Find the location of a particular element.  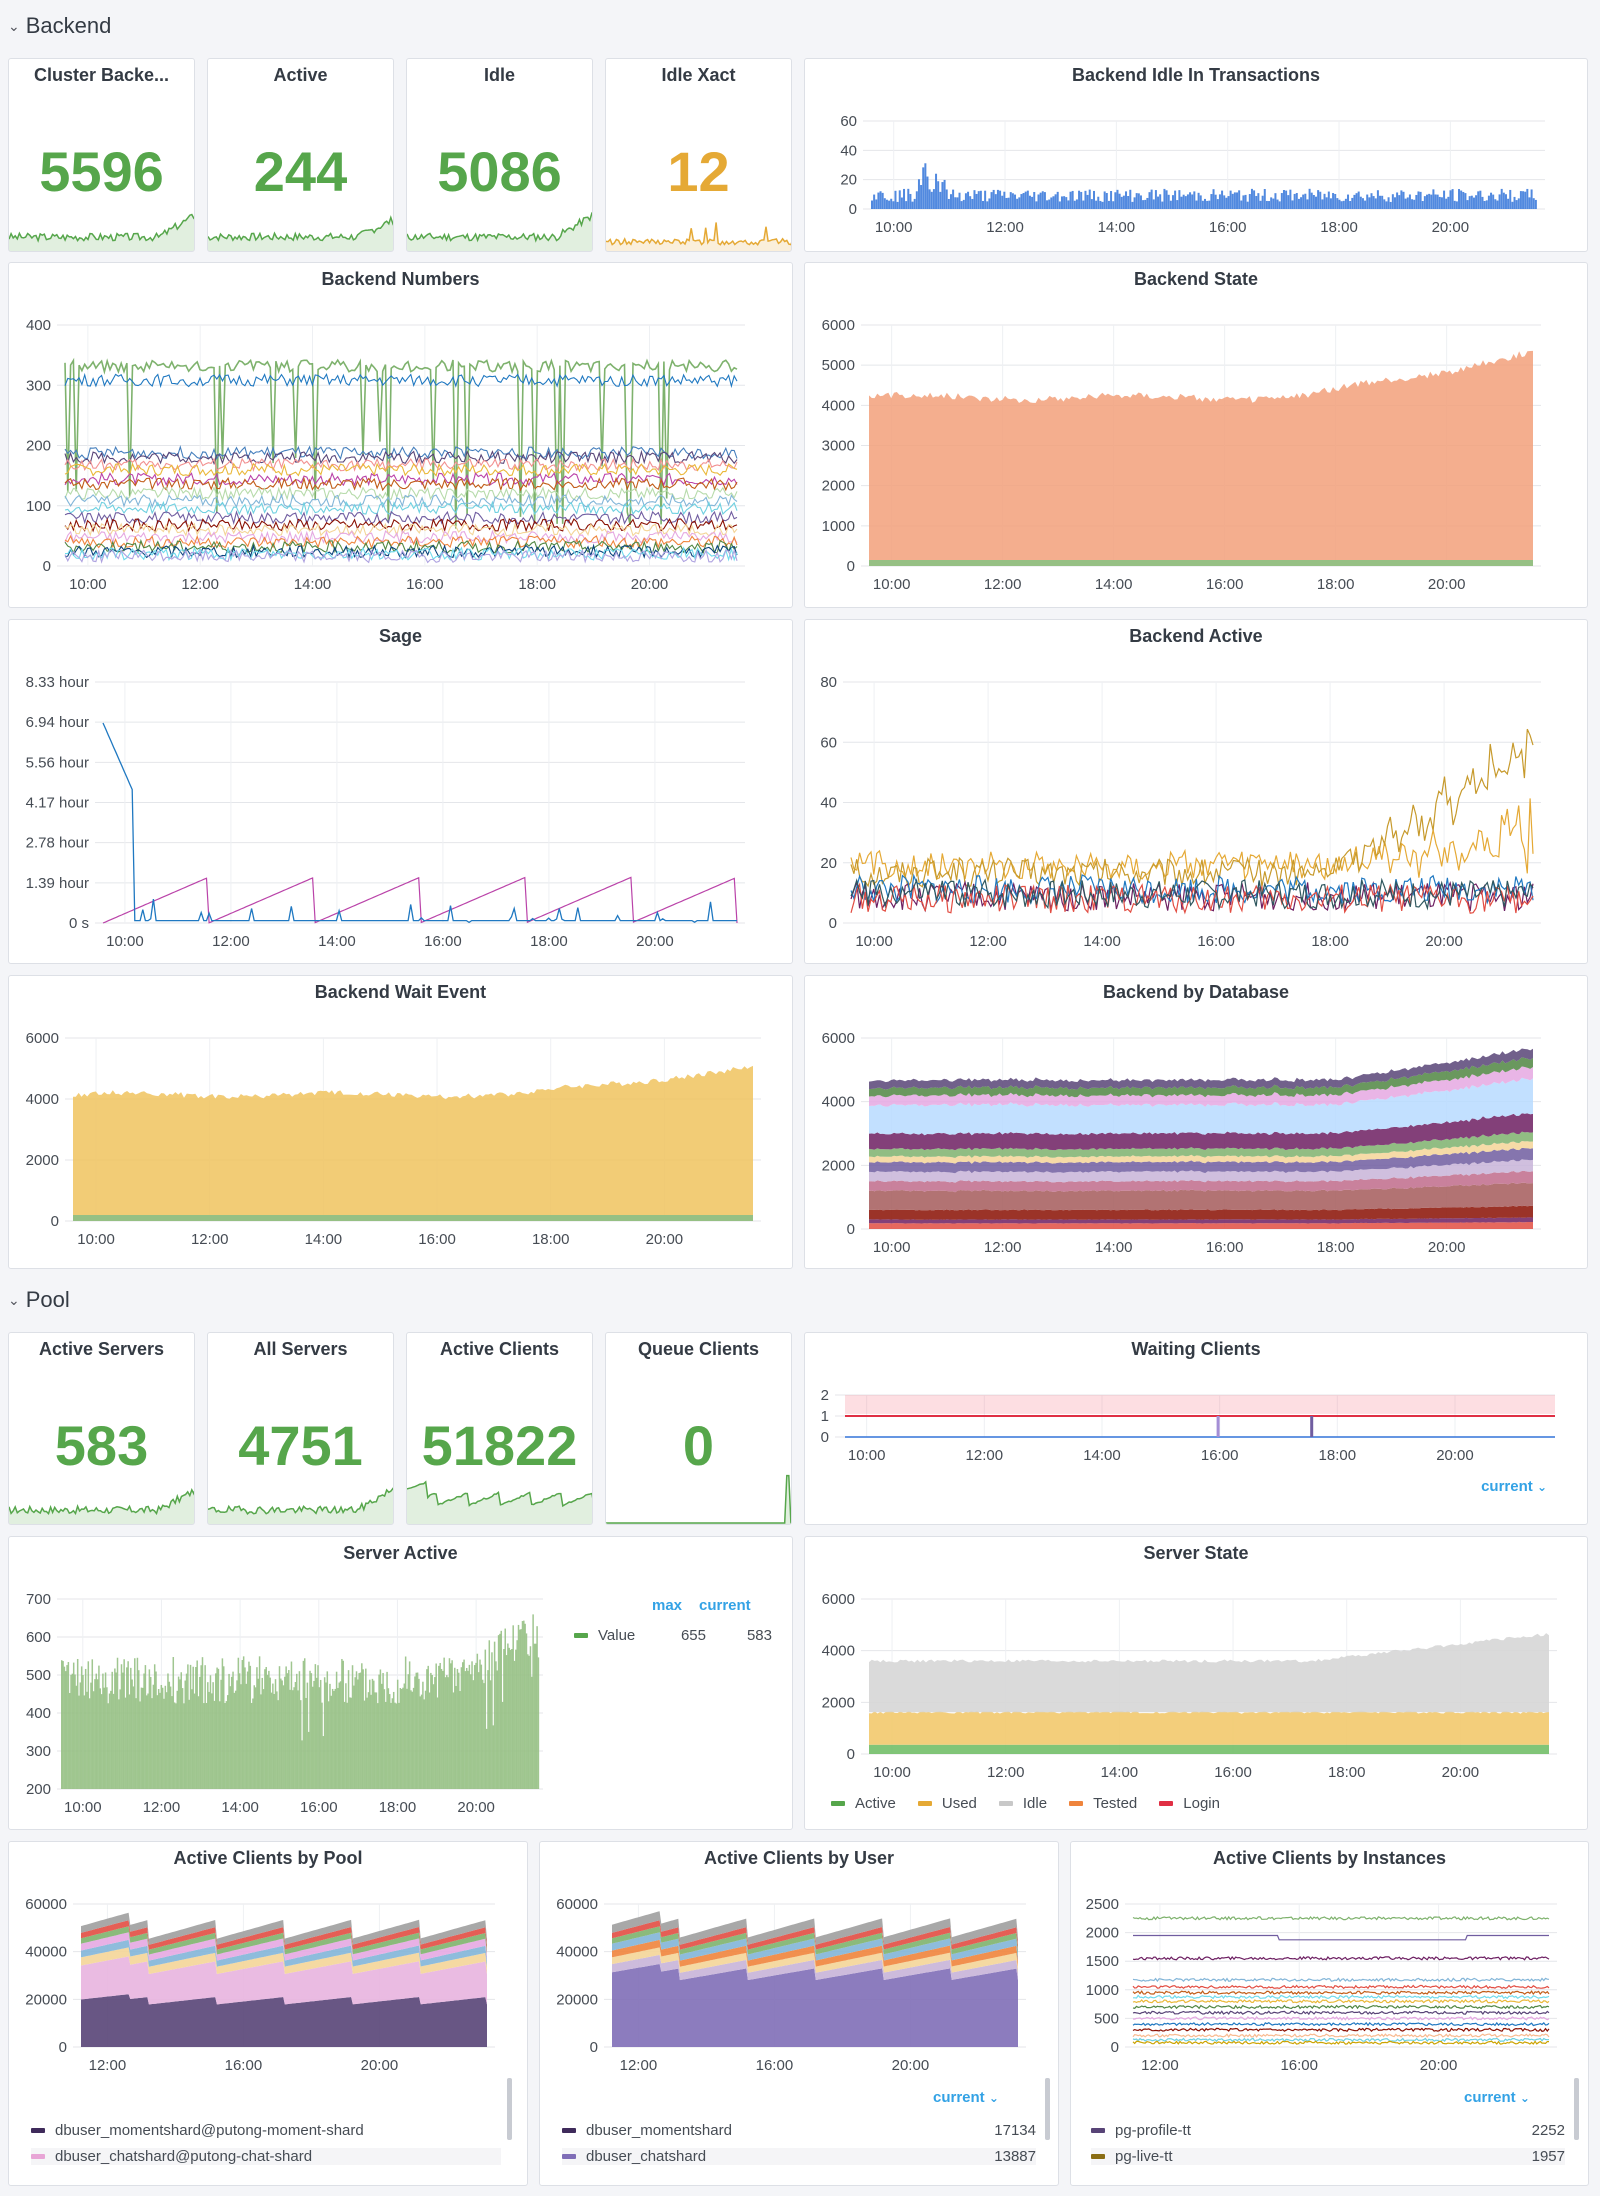

legend-sort-label: current is located at coordinates (1490, 2097).